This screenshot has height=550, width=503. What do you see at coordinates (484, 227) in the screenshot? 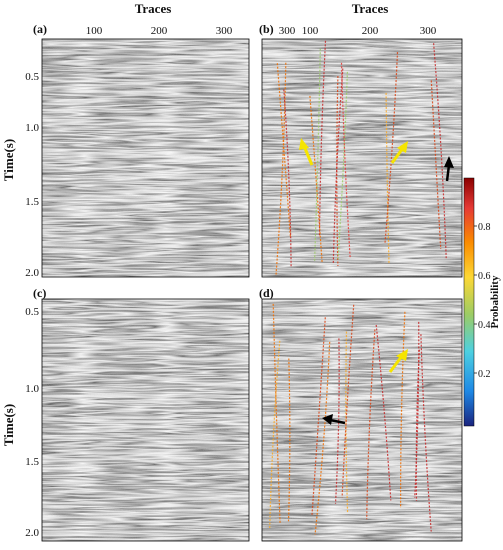
I see `colorbar-tick-label: 0.8` at bounding box center [484, 227].